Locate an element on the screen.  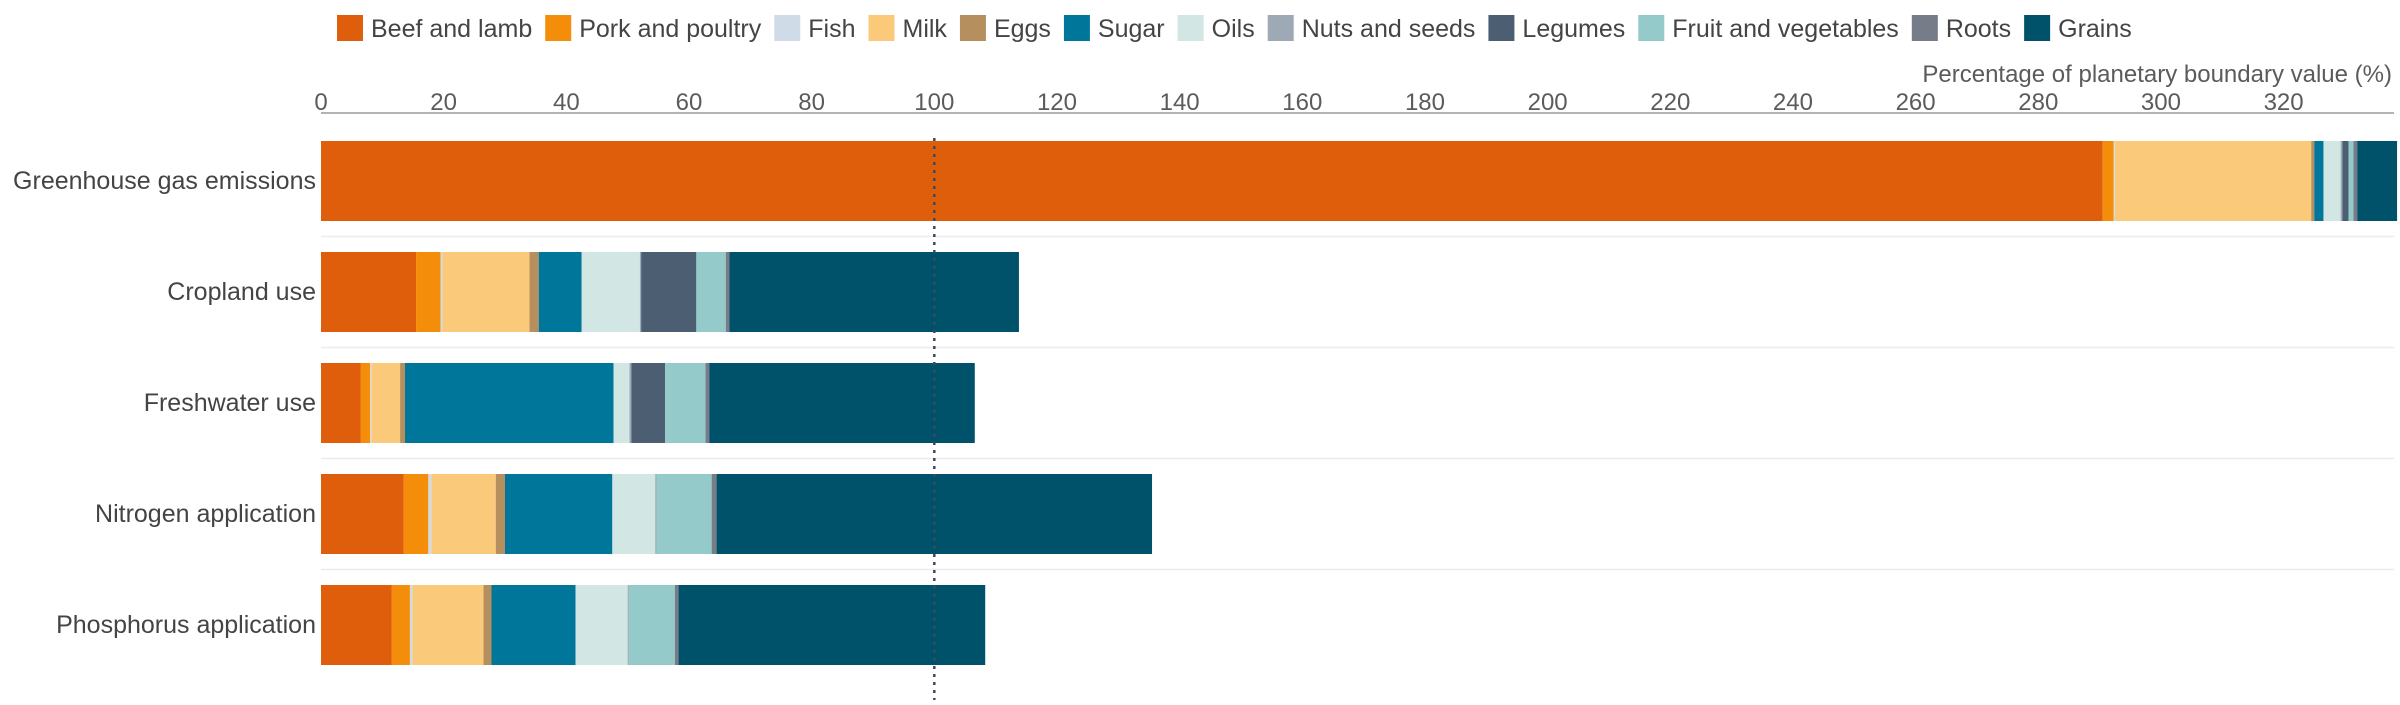
x-tick-label: 220 is located at coordinates (1670, 102).